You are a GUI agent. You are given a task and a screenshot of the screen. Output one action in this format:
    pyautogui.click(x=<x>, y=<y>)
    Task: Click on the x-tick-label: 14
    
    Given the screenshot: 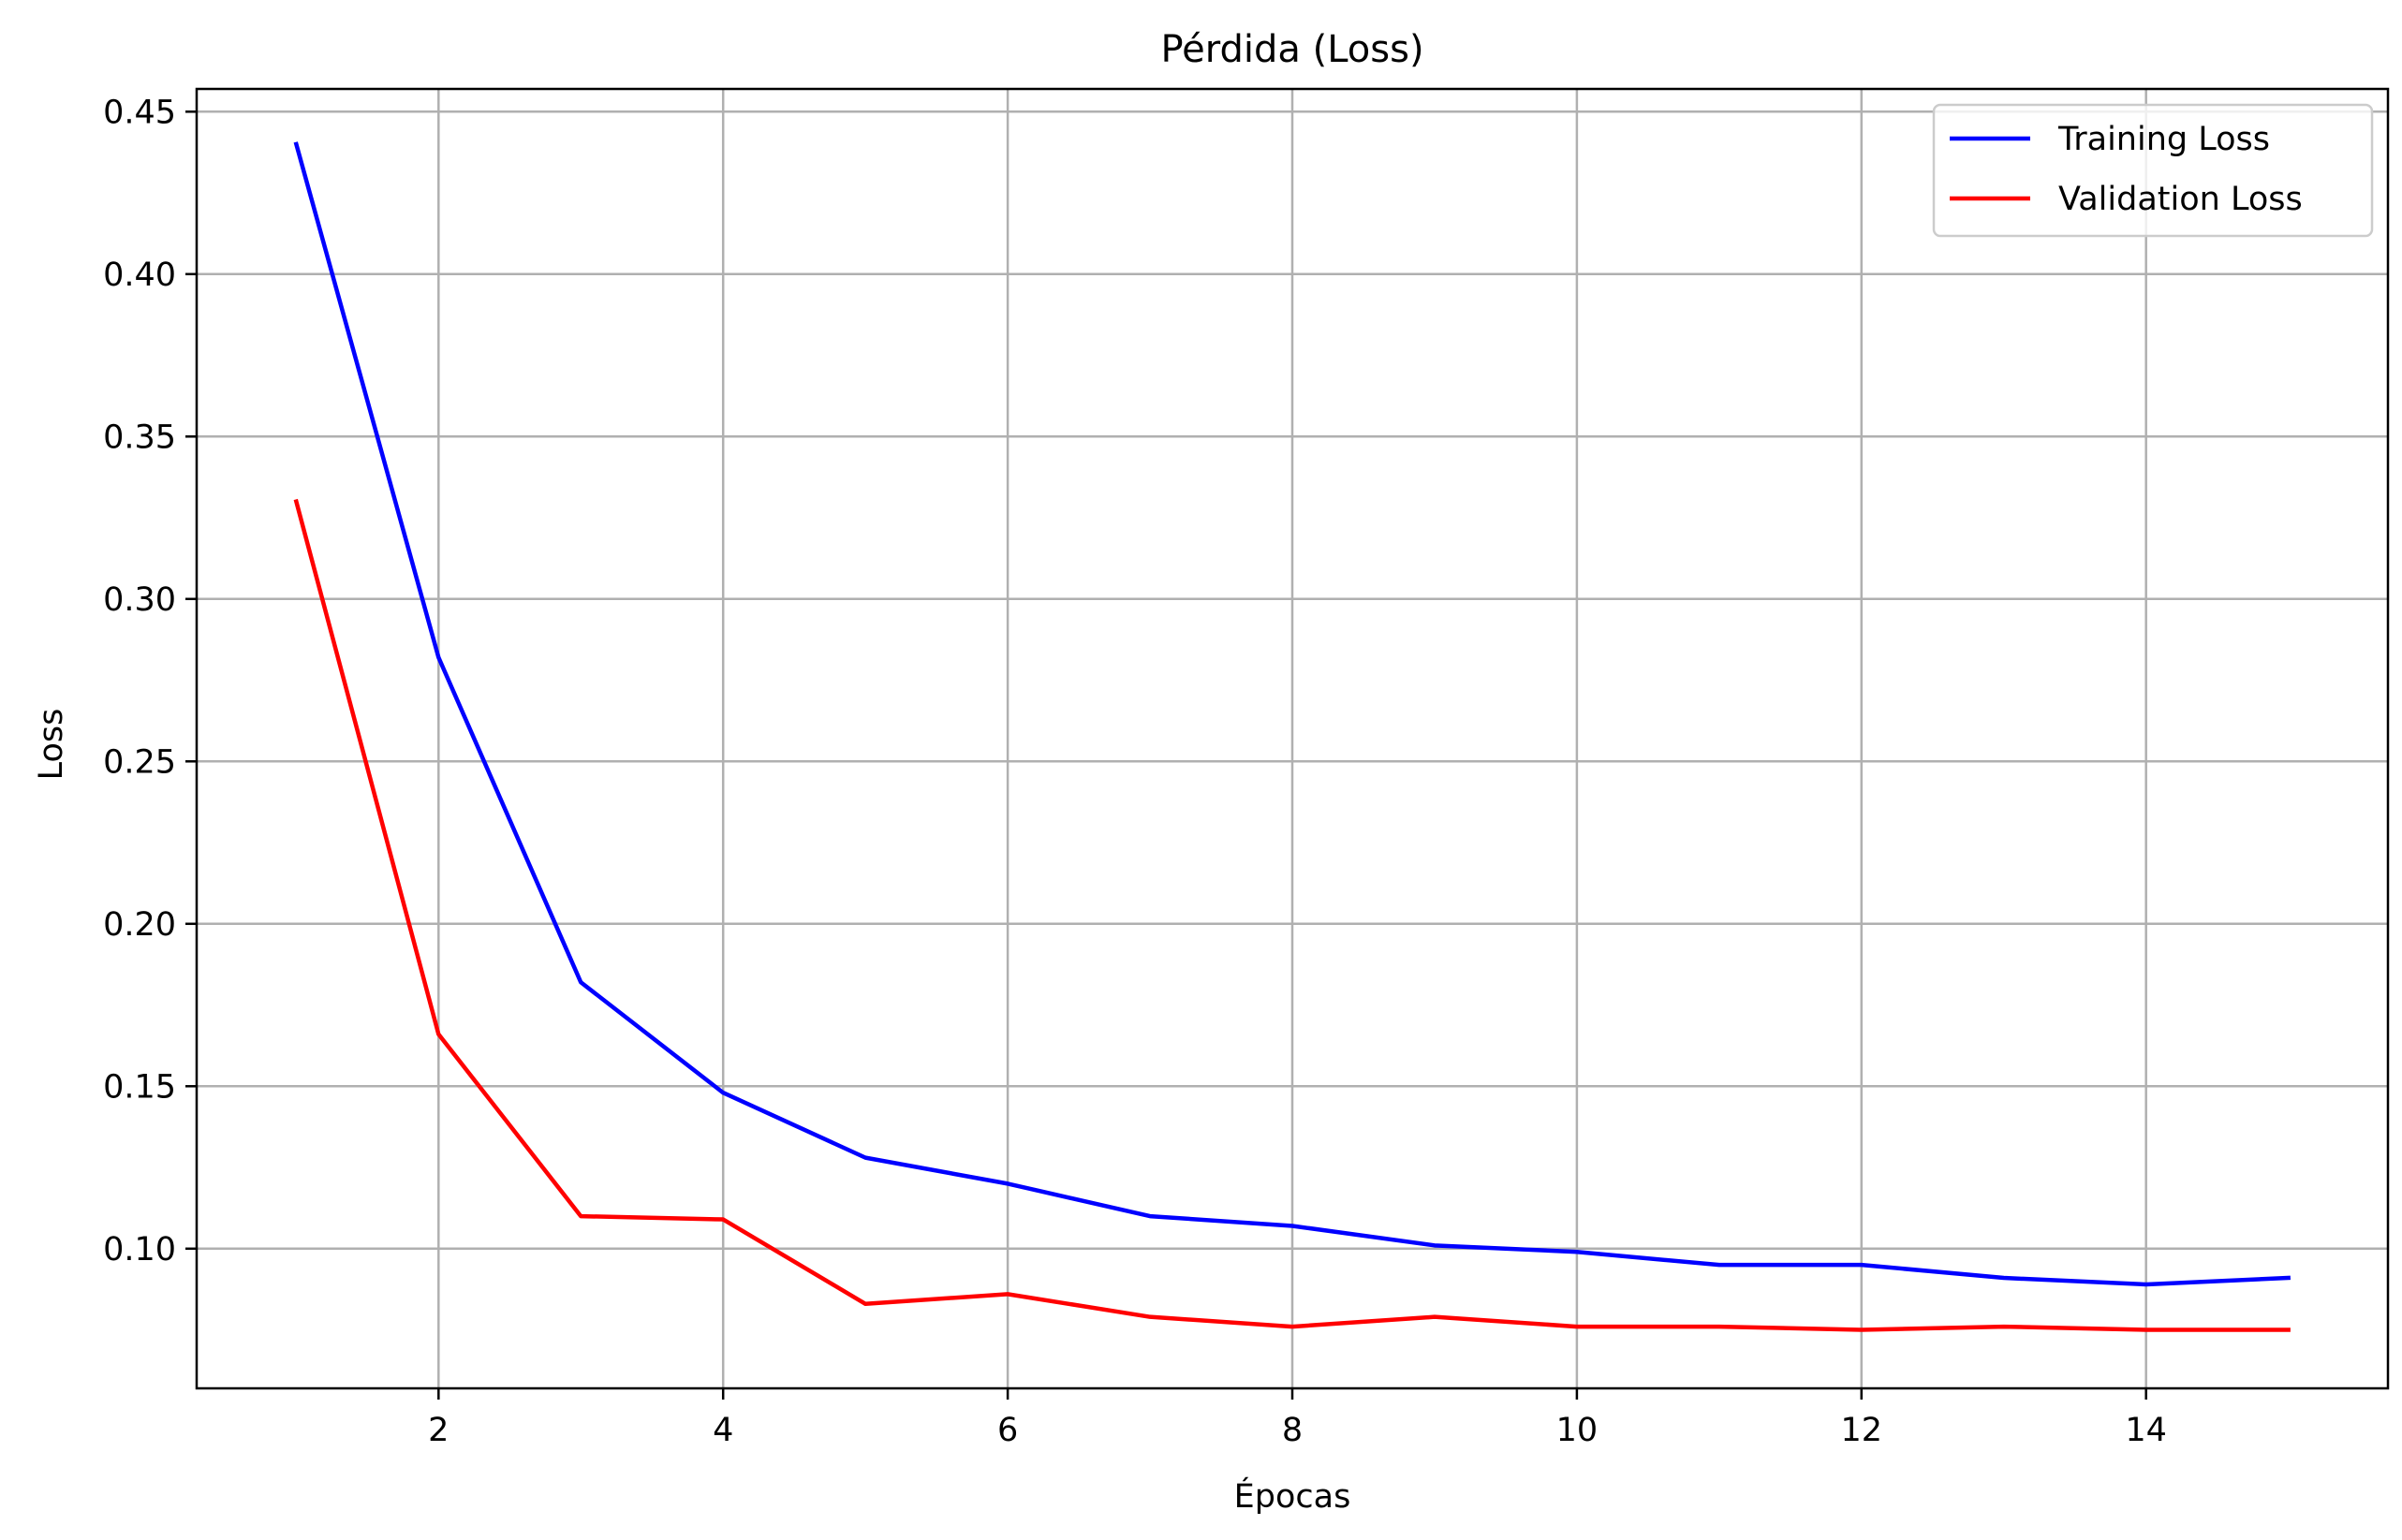 What is the action you would take?
    pyautogui.click(x=2146, y=1430)
    